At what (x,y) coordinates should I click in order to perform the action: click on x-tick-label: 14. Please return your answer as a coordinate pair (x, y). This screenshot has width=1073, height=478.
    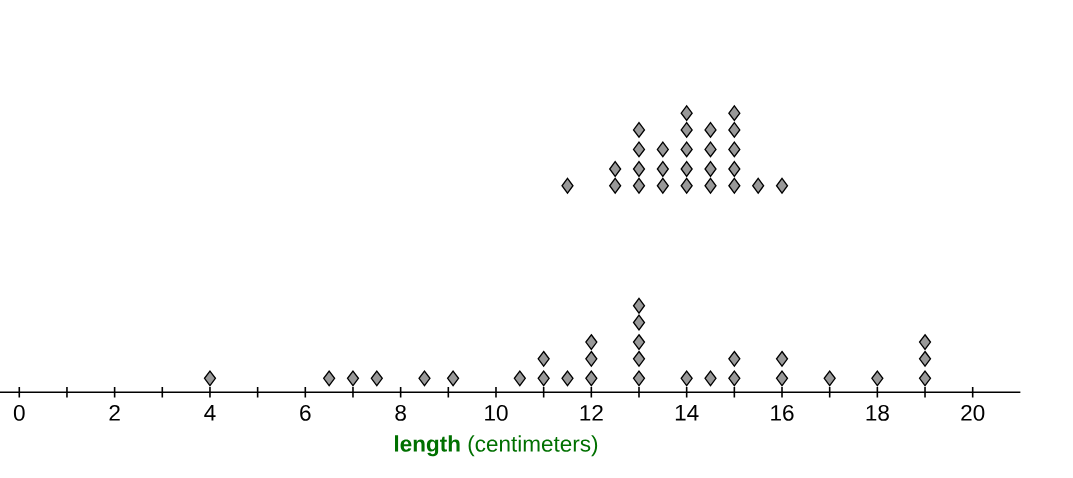
    Looking at the image, I should click on (687, 413).